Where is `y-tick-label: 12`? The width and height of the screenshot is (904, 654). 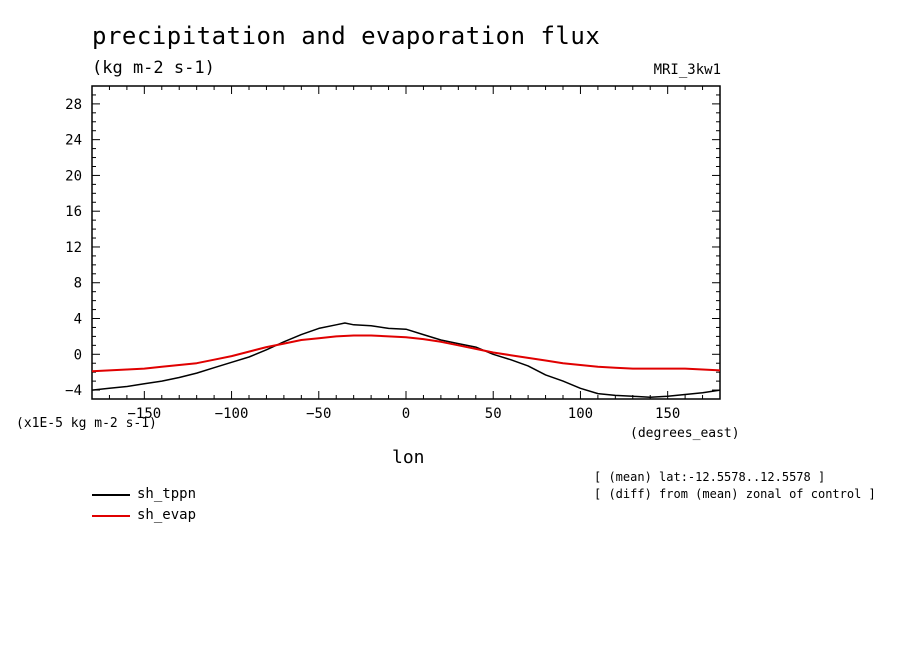 y-tick-label: 12 is located at coordinates (73, 248).